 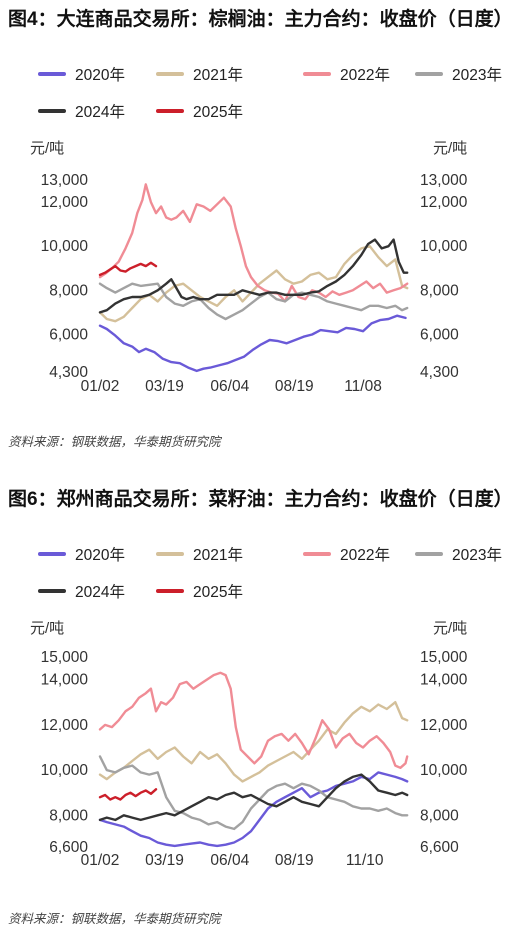 I want to click on y-tick-label-left: 15,000, so click(x=65, y=657).